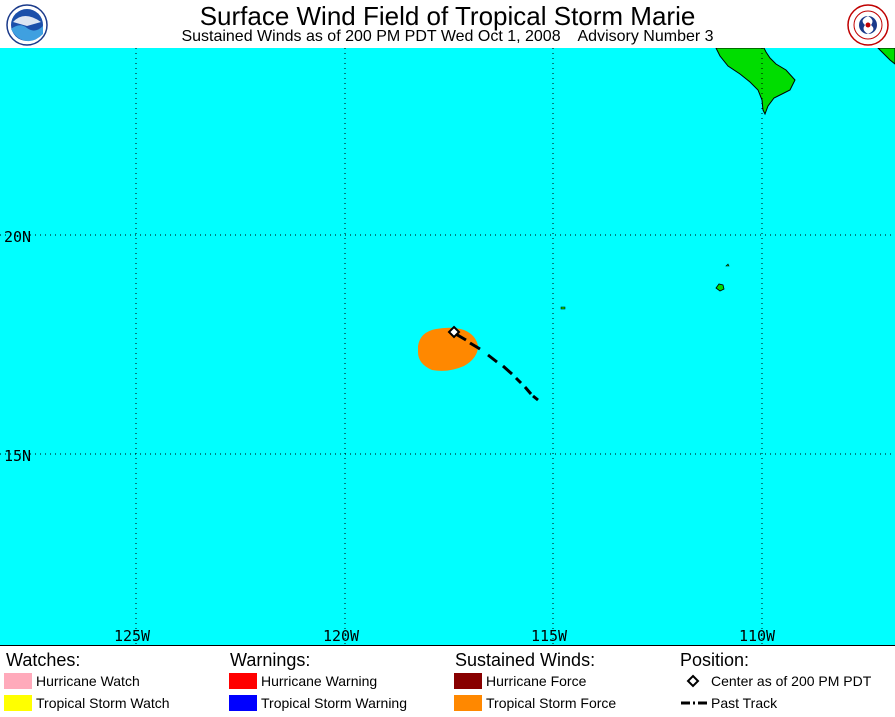  Describe the element at coordinates (694, 703) in the screenshot. I see `dashed-line-icon` at that location.